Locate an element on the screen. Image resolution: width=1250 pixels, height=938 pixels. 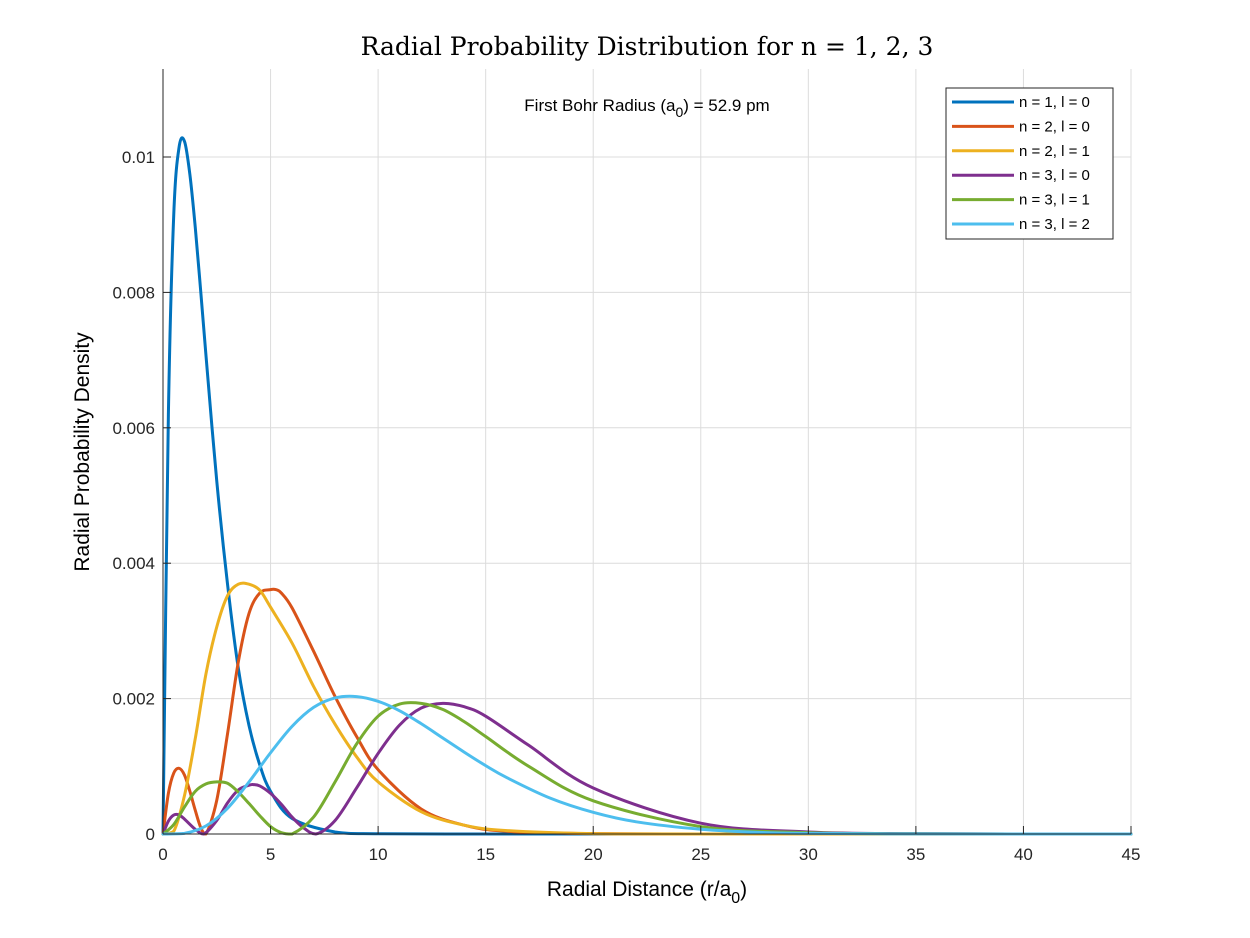
x-tick-label: 20 is located at coordinates (593, 854).